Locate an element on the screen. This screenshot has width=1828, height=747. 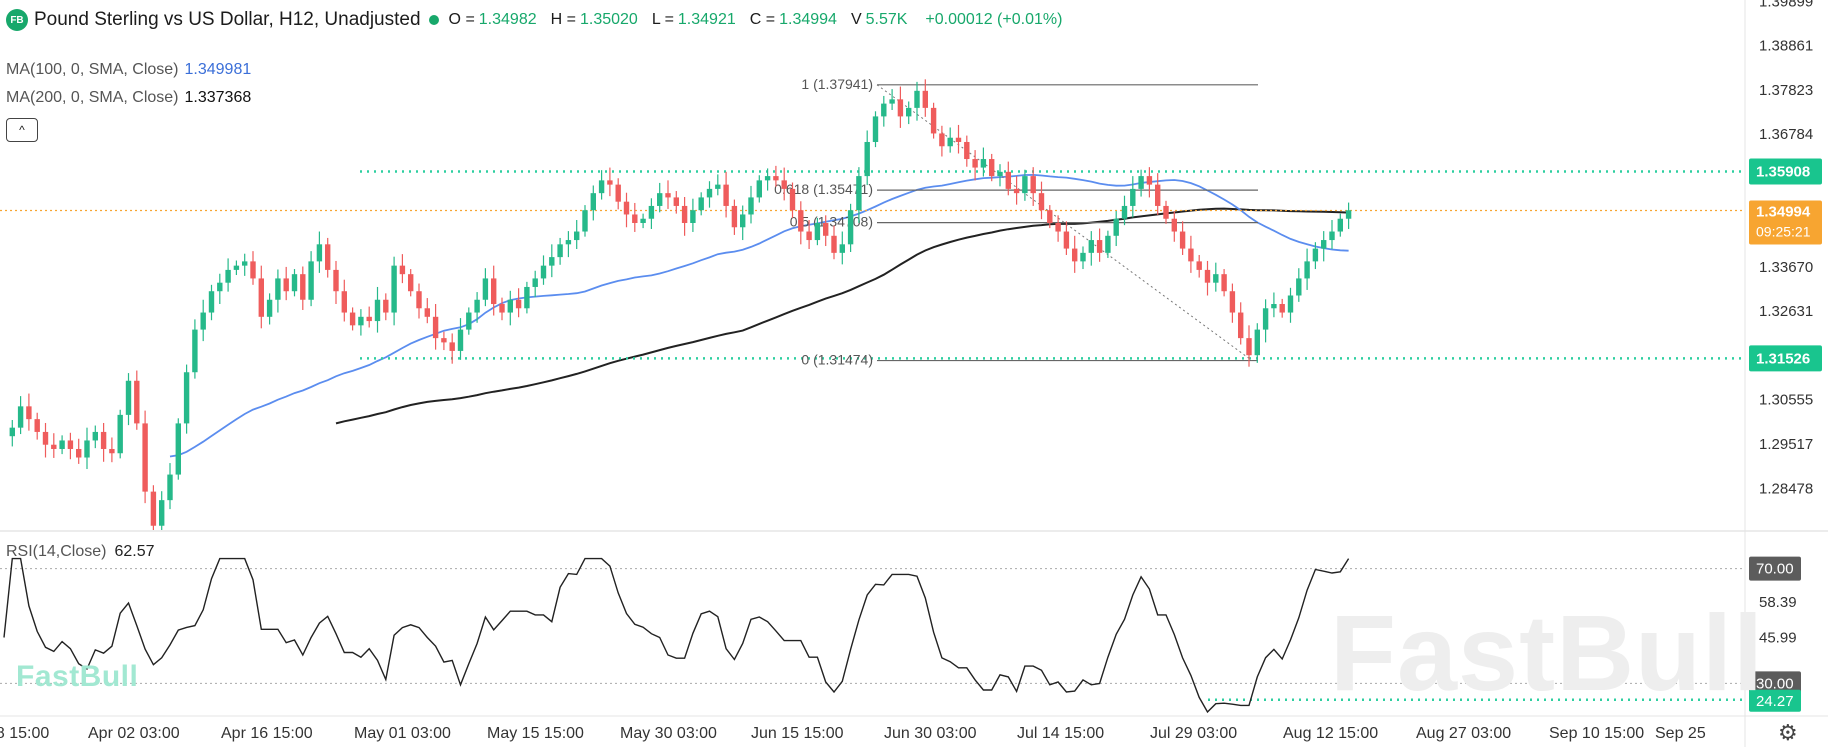
level-price-tag is located at coordinates (1785, 358).